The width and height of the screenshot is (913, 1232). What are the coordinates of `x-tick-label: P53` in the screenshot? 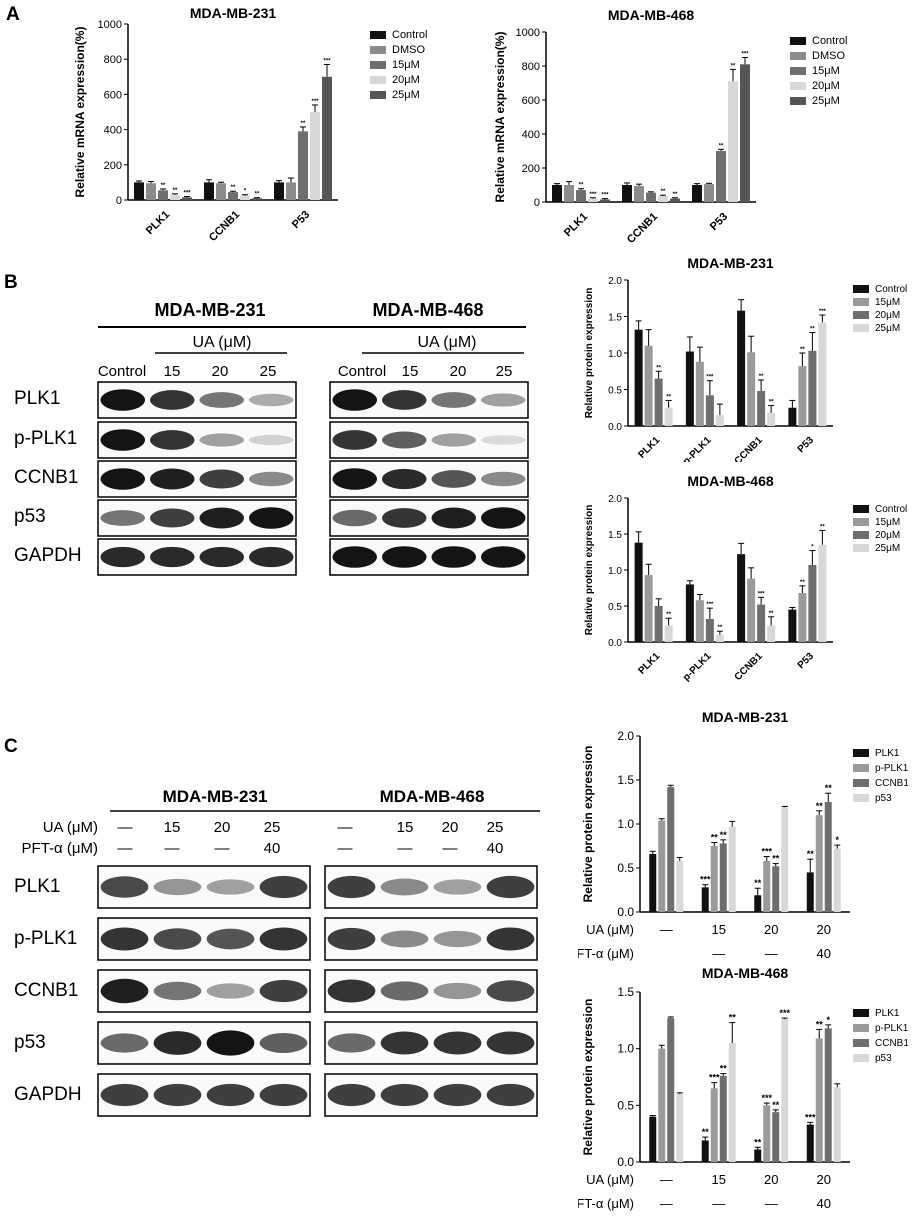 It's located at (806, 445).